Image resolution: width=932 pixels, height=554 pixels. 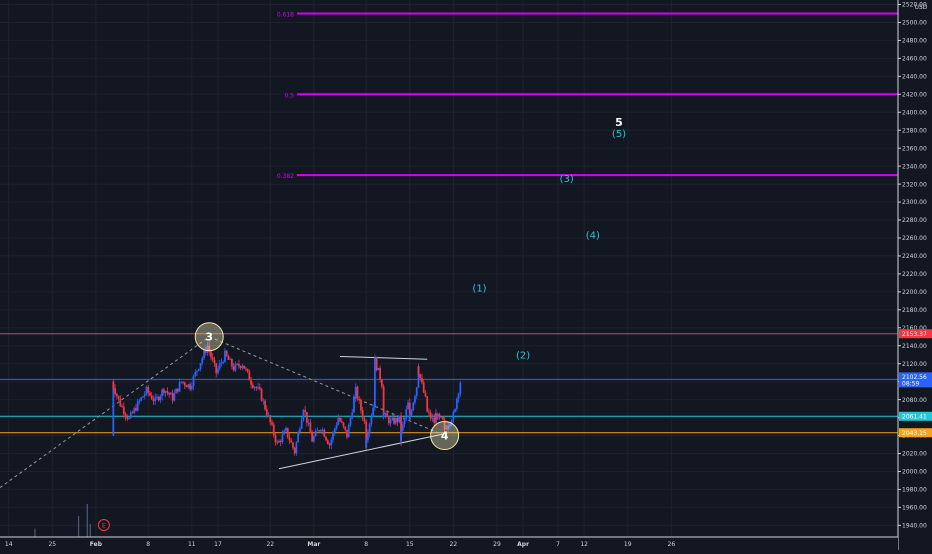 I want to click on price-axis-tick-label: 2240.00, so click(x=914, y=256).